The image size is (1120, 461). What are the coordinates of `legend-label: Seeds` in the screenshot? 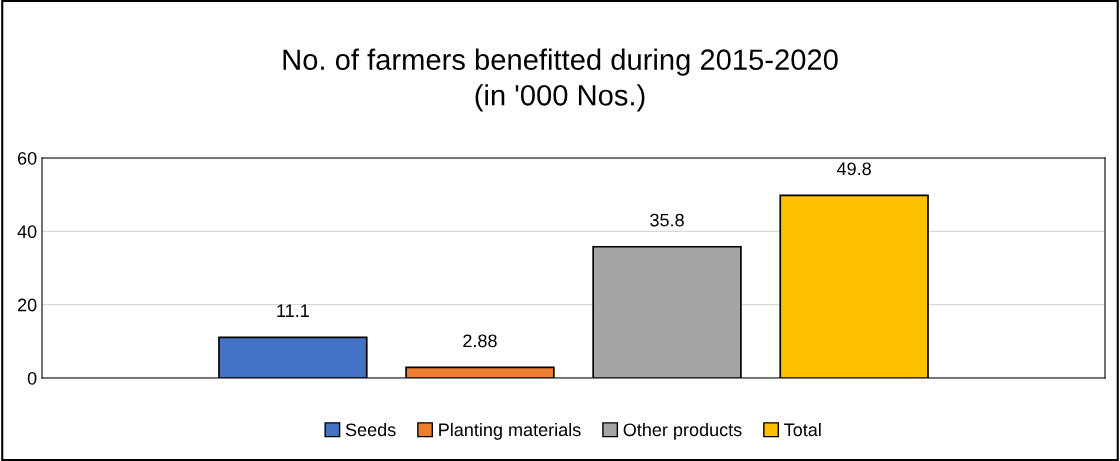 It's located at (370, 429).